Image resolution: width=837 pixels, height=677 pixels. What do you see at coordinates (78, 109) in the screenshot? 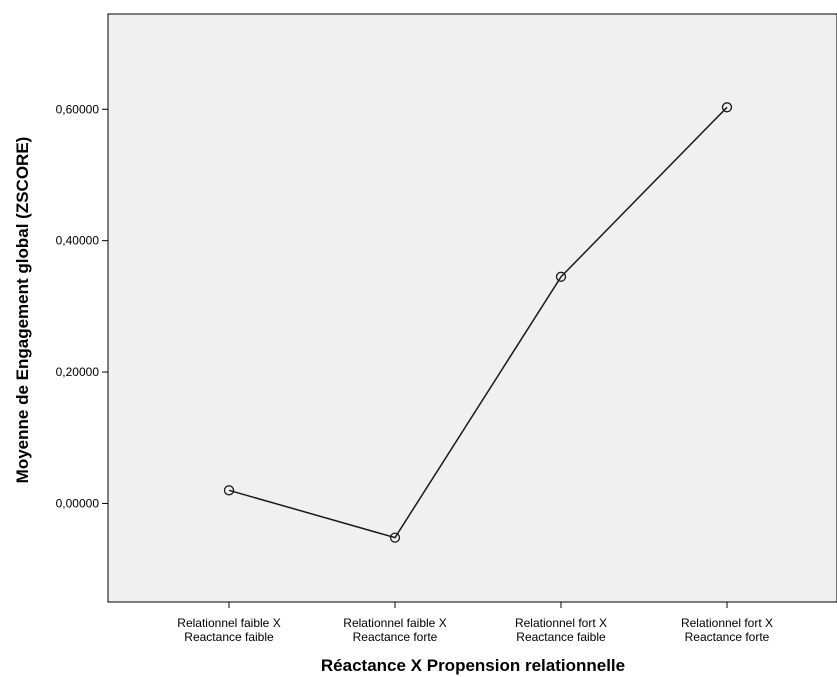
I see `y-tick-label: 0,60000` at bounding box center [78, 109].